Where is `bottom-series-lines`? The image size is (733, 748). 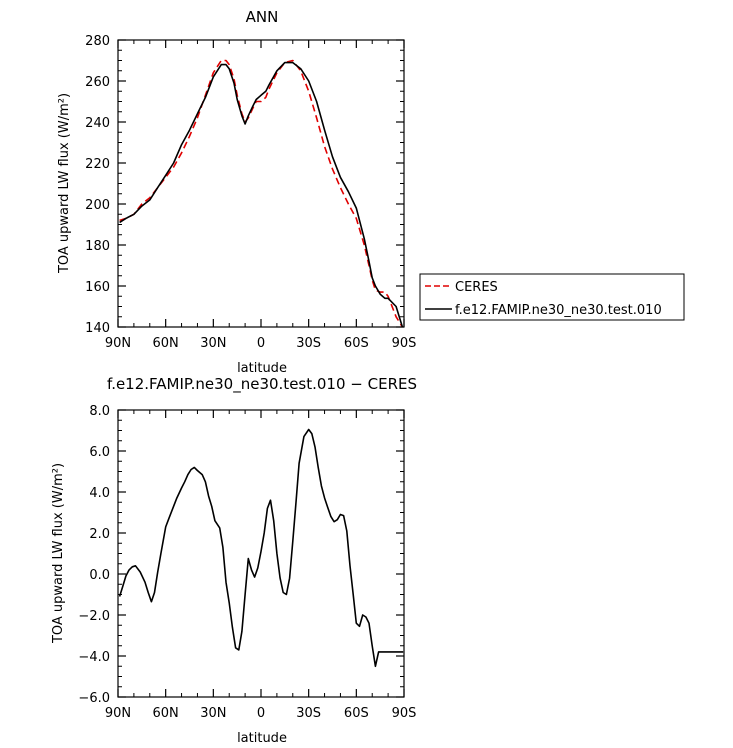 bottom-series-lines is located at coordinates (261, 548).